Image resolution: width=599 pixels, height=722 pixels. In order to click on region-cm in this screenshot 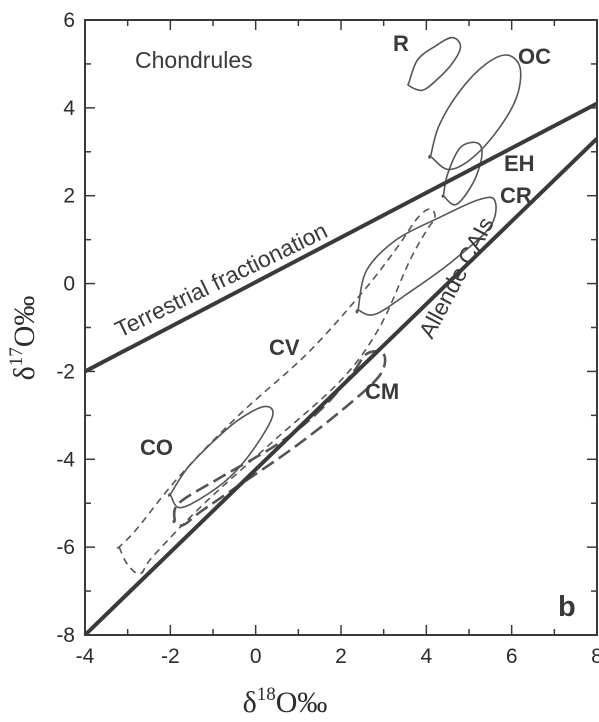, I will do `click(279, 438)`.